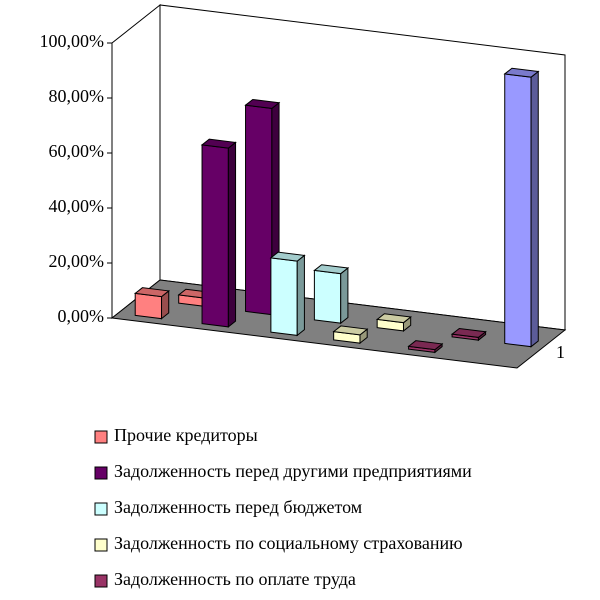 The image size is (600, 600). What do you see at coordinates (77, 206) in the screenshot?
I see `y-tick-label: 40,00%` at bounding box center [77, 206].